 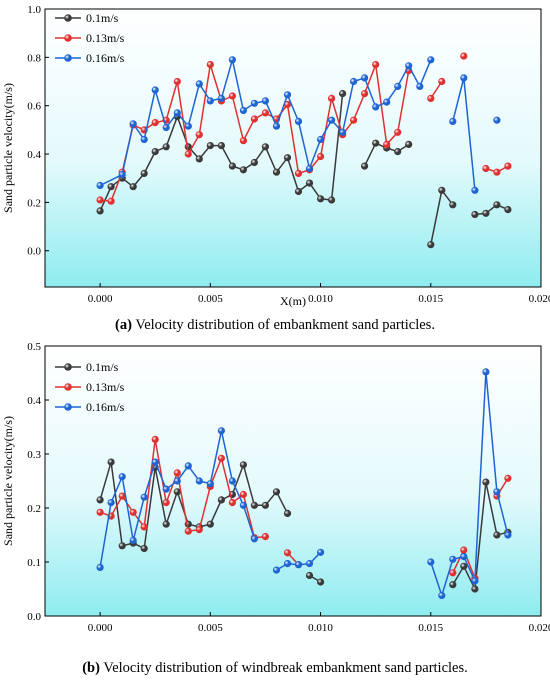 What do you see at coordinates (123, 325) in the screenshot?
I see `caption-a-label: (a)` at bounding box center [123, 325].